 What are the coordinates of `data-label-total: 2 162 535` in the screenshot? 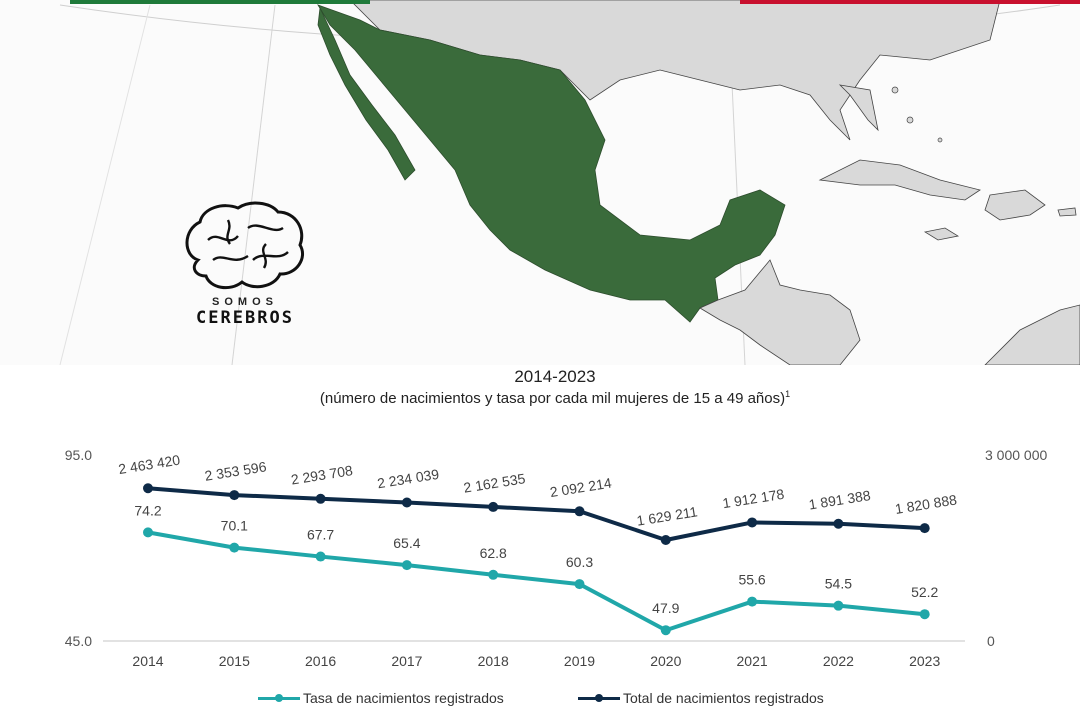 It's located at (494, 483).